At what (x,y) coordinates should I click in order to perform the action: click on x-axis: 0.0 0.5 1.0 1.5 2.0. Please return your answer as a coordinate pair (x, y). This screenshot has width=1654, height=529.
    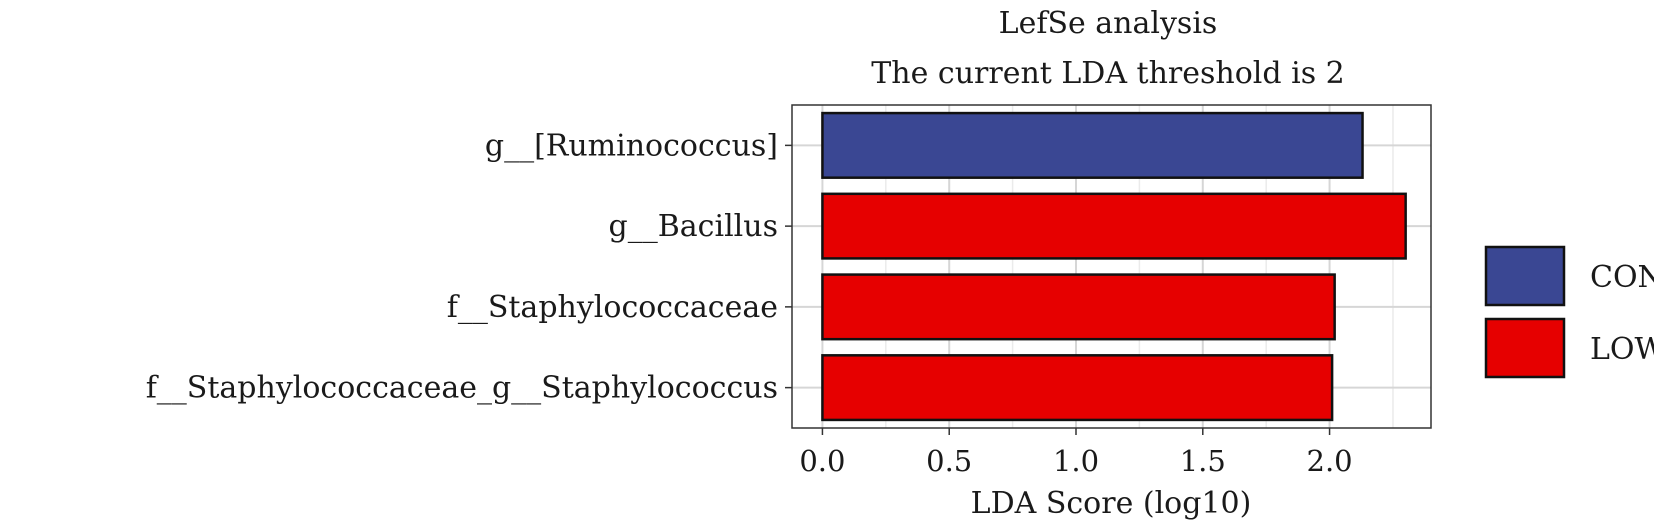
    Looking at the image, I should click on (1076, 453).